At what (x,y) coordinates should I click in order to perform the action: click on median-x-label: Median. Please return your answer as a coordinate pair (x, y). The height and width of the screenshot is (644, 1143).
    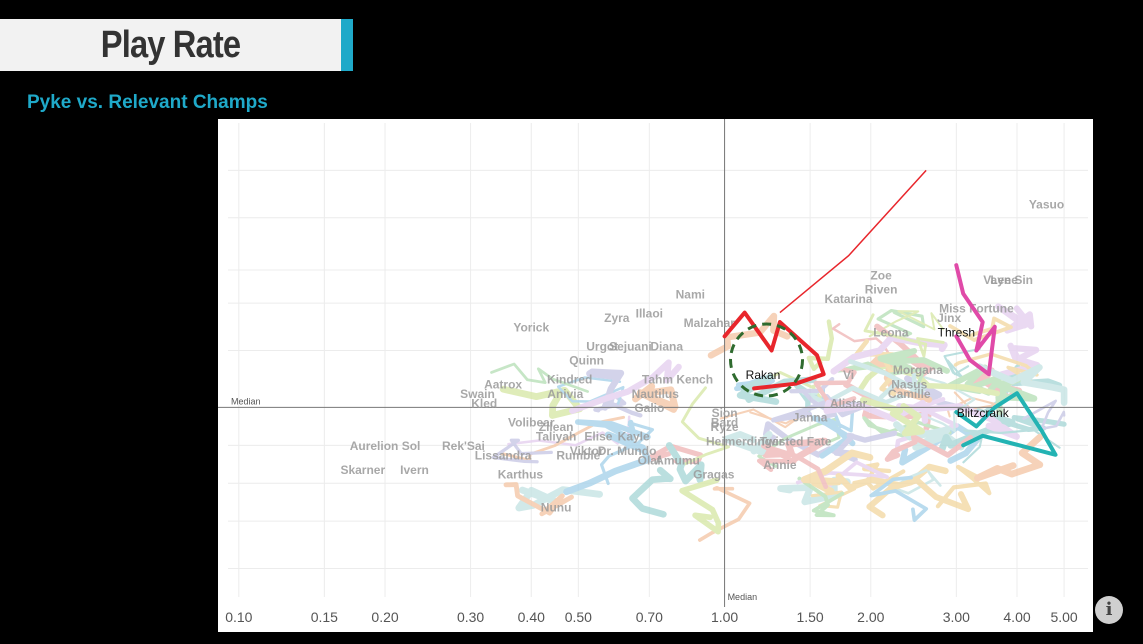
    Looking at the image, I should click on (743, 597).